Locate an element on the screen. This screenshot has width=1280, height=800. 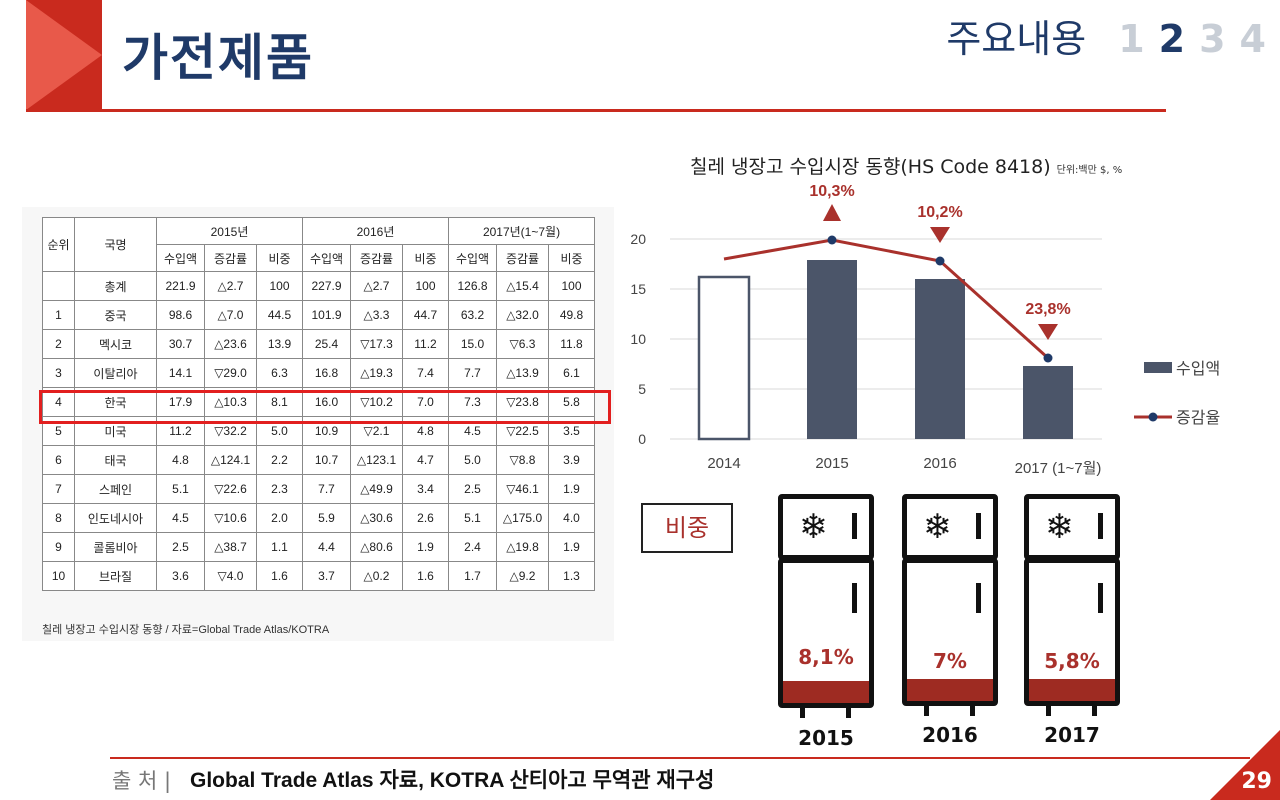
value-cell: 1.1 is located at coordinates (279, 547).